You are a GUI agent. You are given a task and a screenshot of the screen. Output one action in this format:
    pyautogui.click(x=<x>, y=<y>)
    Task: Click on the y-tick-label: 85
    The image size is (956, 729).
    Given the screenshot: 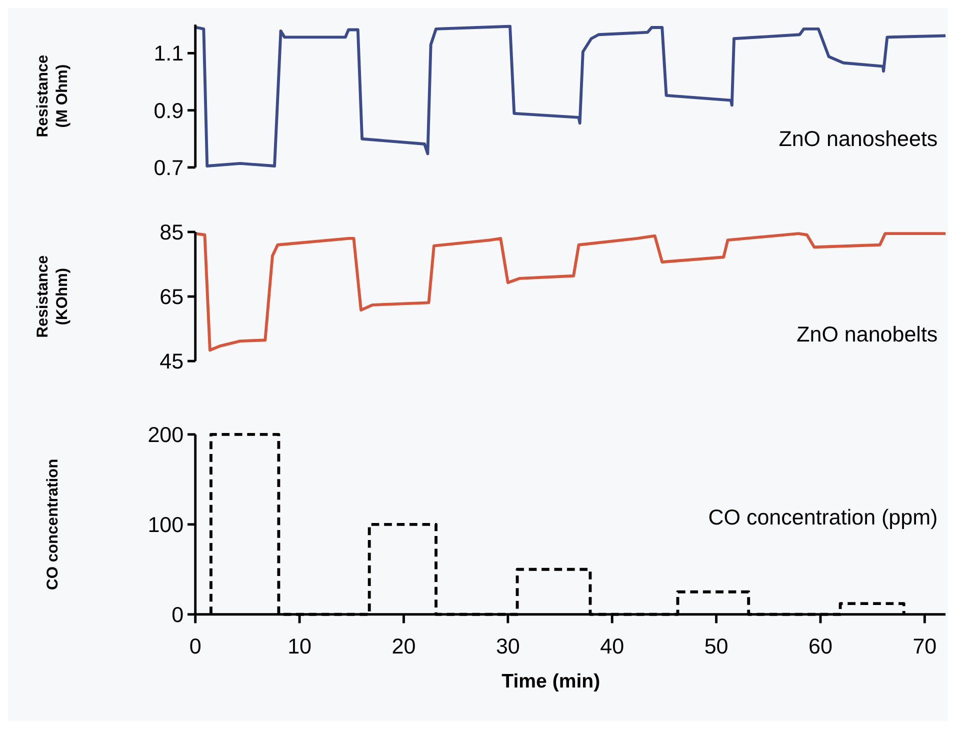 What is the action you would take?
    pyautogui.click(x=172, y=232)
    